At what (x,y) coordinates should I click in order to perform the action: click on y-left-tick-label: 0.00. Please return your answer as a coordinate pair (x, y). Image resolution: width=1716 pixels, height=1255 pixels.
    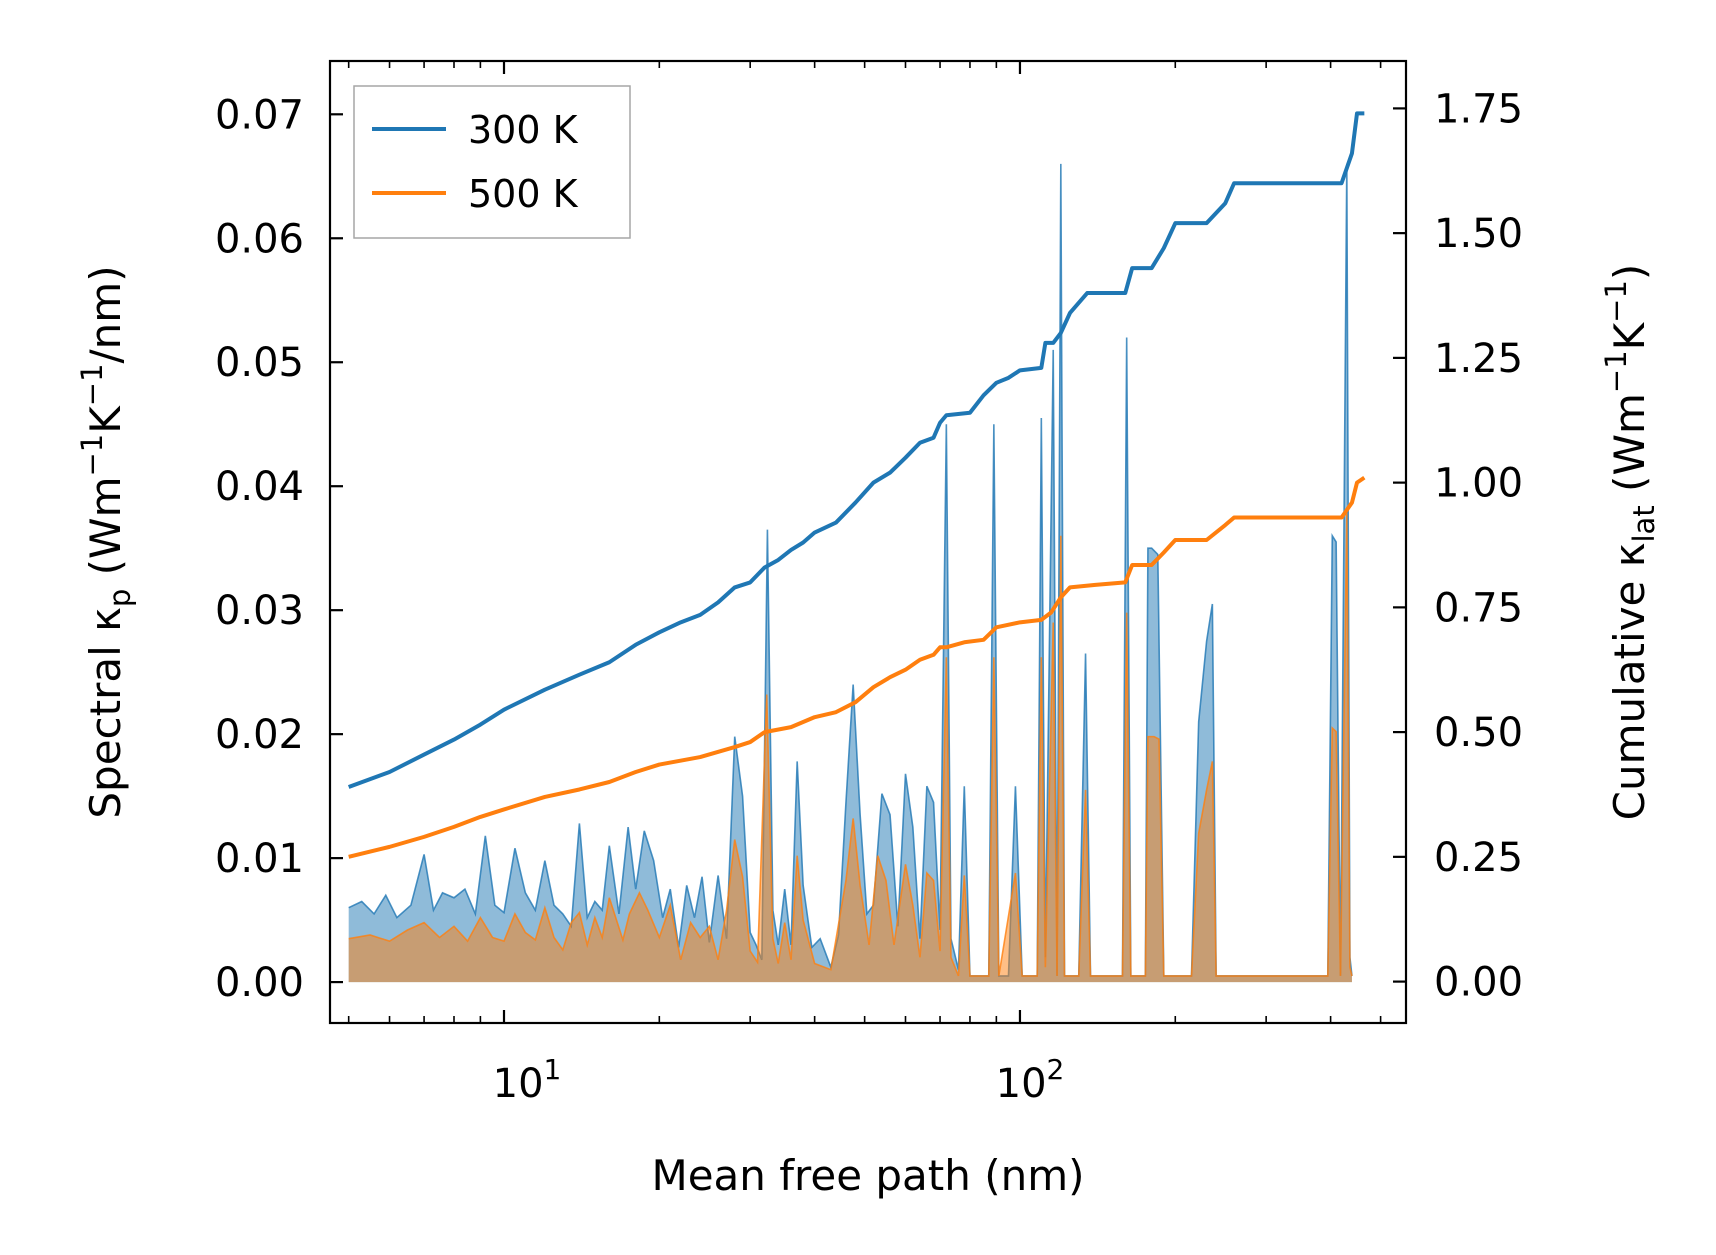
    Looking at the image, I should click on (259, 983).